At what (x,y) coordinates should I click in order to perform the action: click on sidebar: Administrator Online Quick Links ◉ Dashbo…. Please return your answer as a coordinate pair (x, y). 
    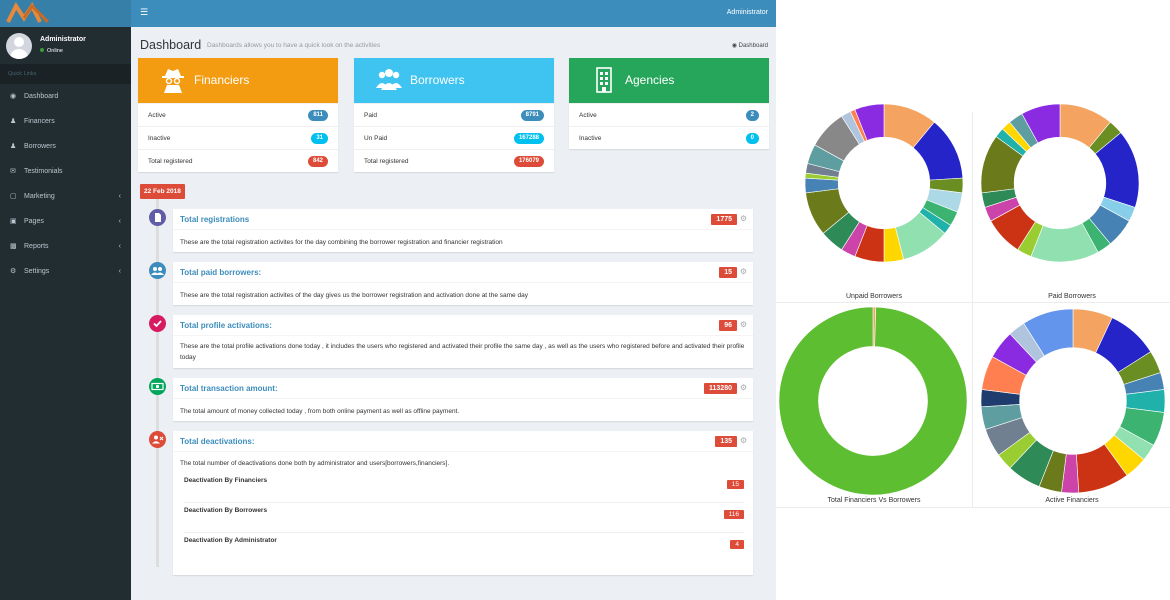
    Looking at the image, I should click on (65, 300).